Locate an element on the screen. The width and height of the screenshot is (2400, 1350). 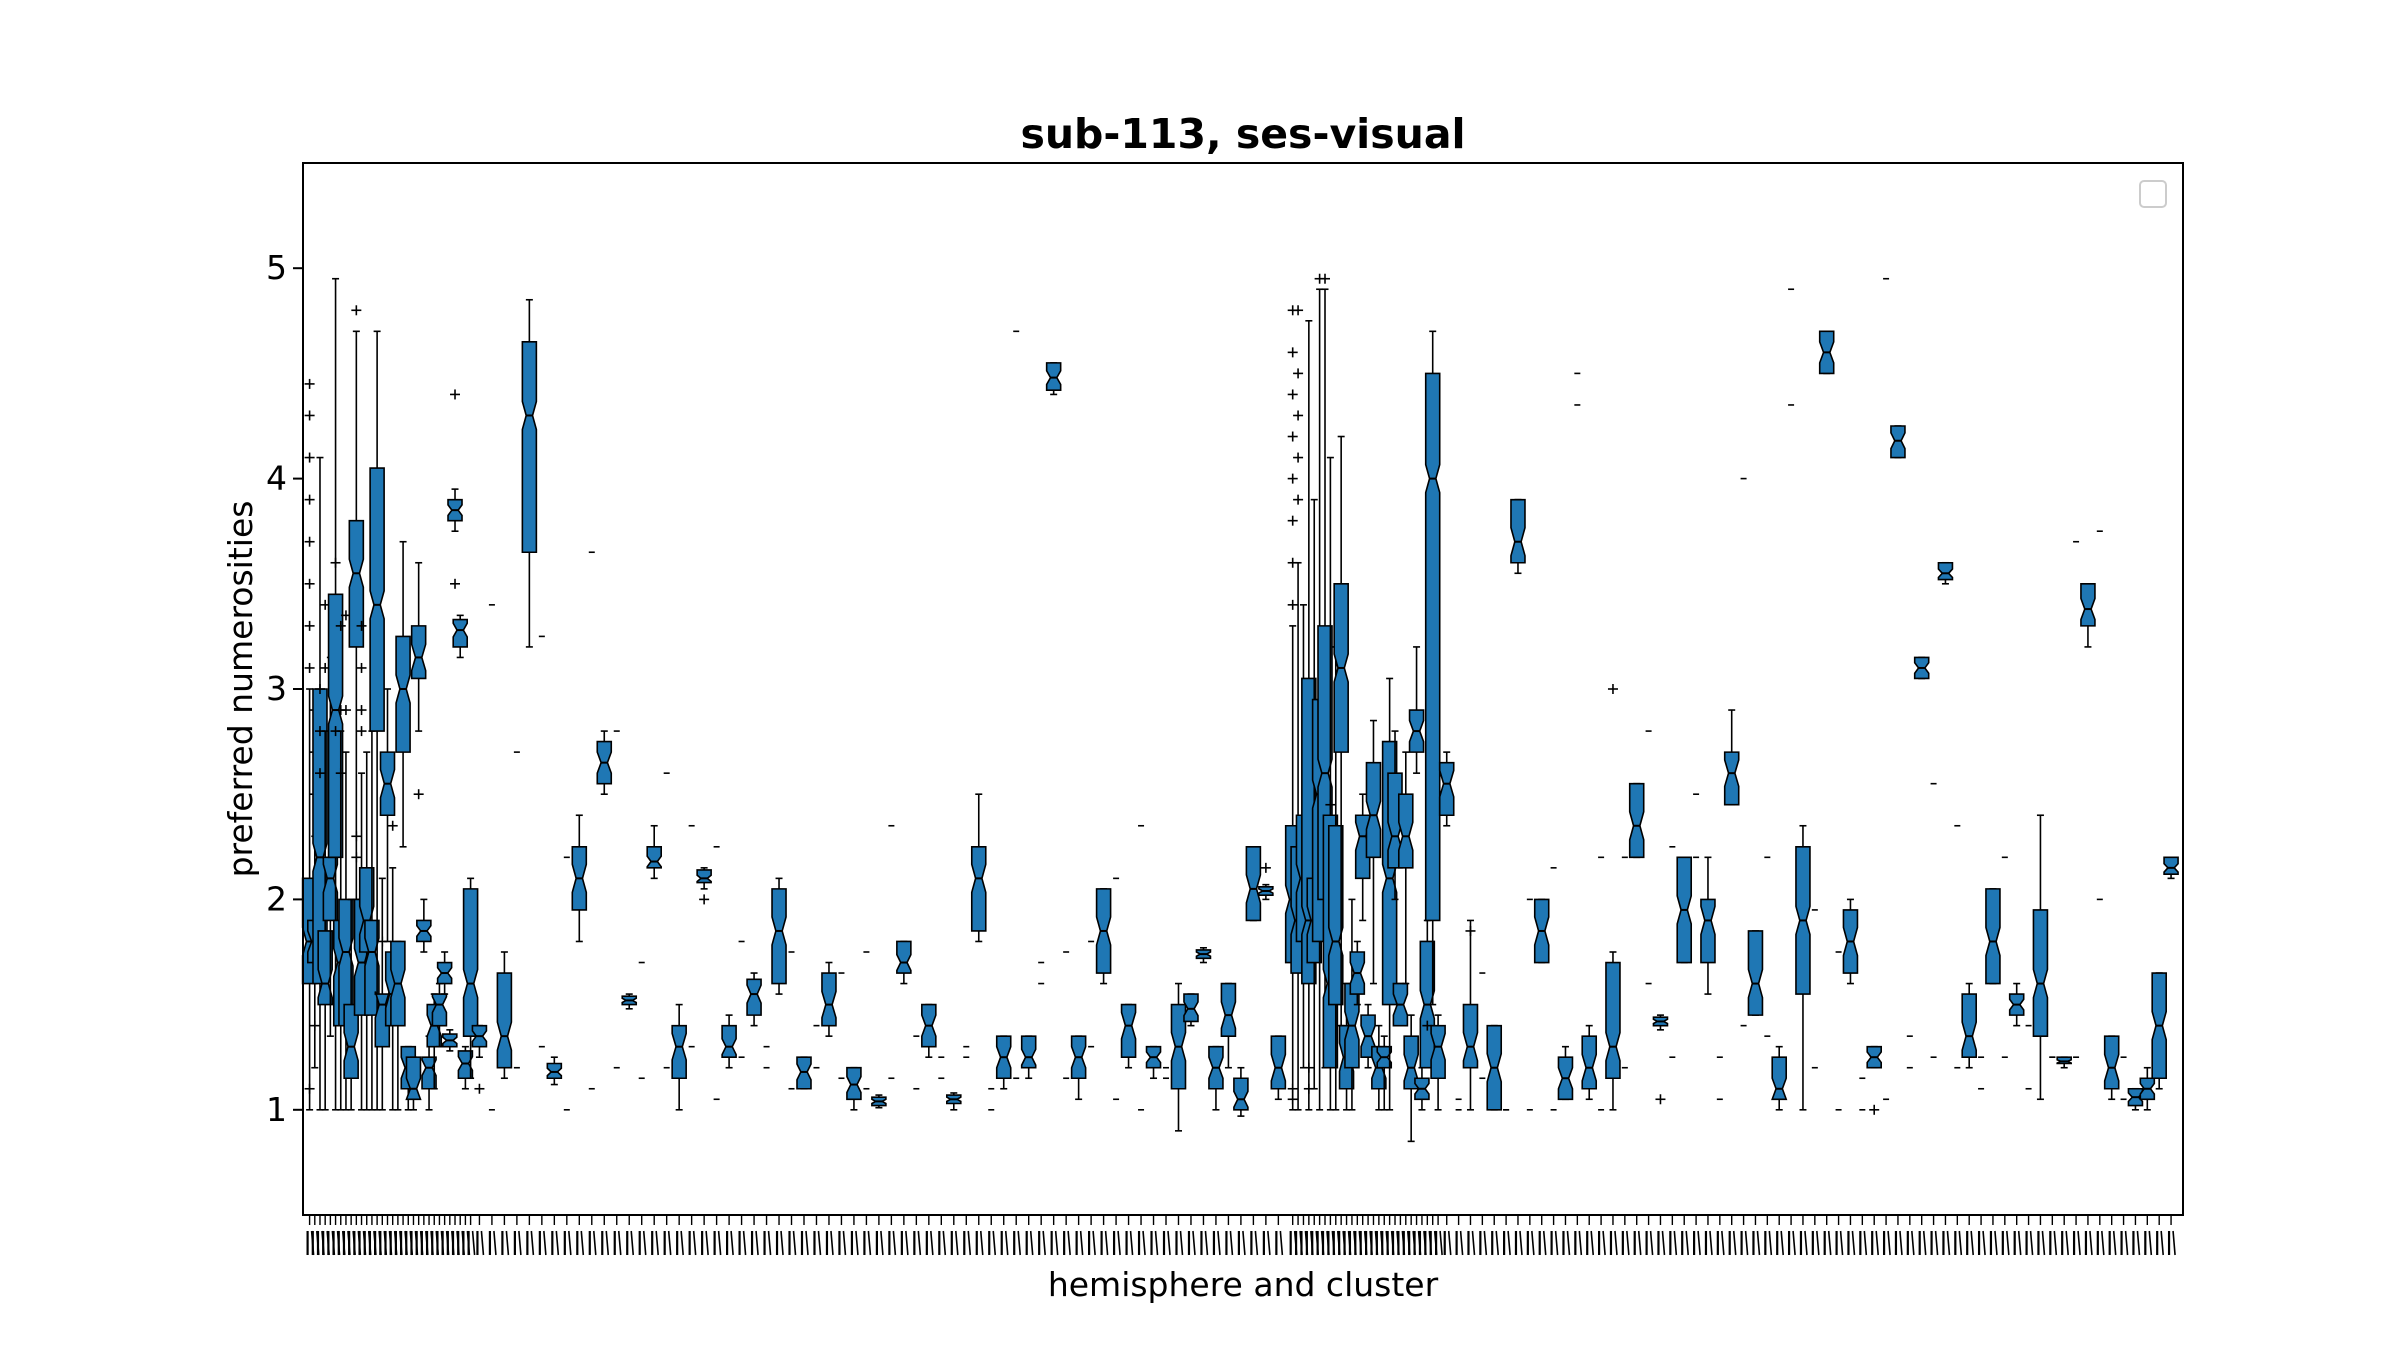
x-axis-label: hemisphere and cluster is located at coordinates (1243, 1284).